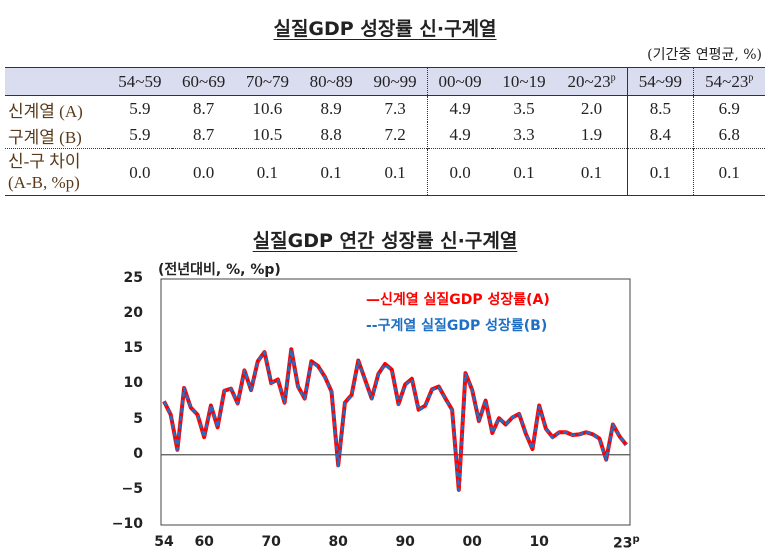 This screenshot has width=770, height=555. What do you see at coordinates (267, 134) in the screenshot?
I see `table-cell: 10.5` at bounding box center [267, 134].